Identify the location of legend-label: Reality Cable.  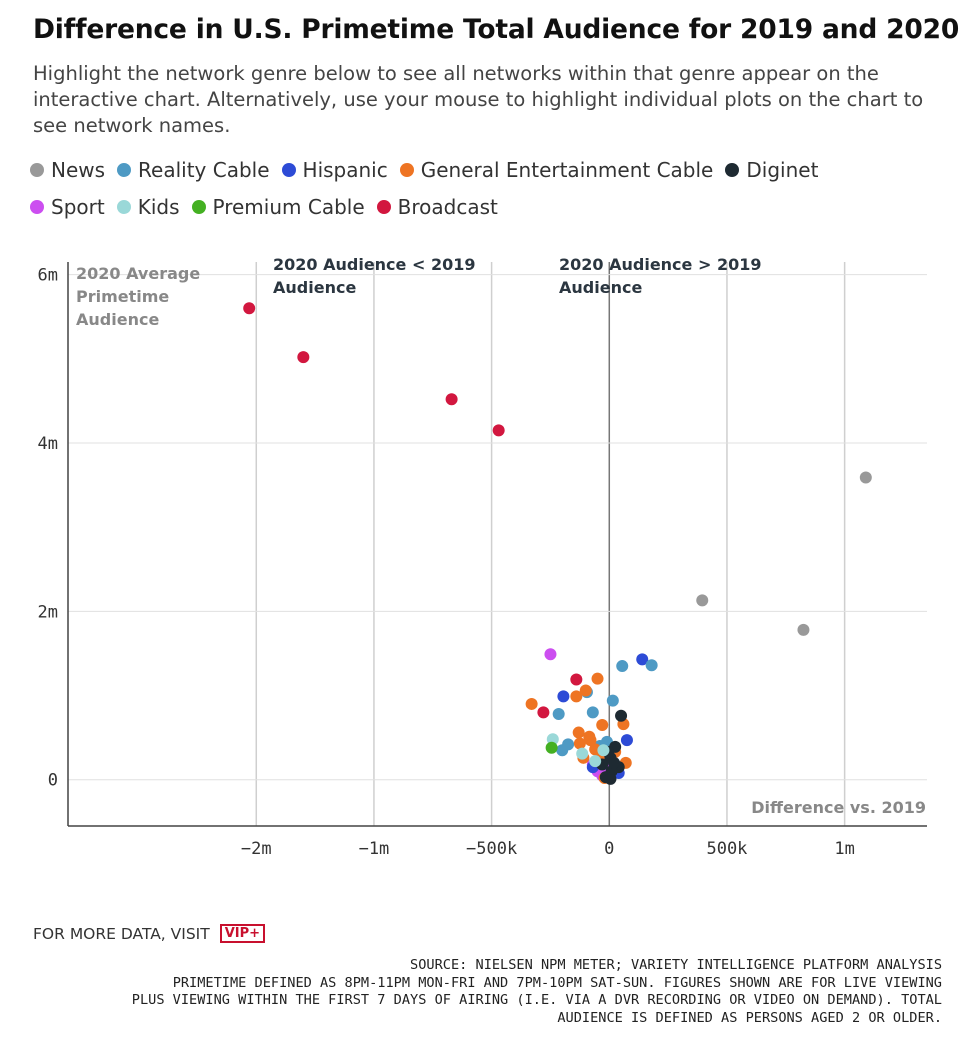
(204, 169).